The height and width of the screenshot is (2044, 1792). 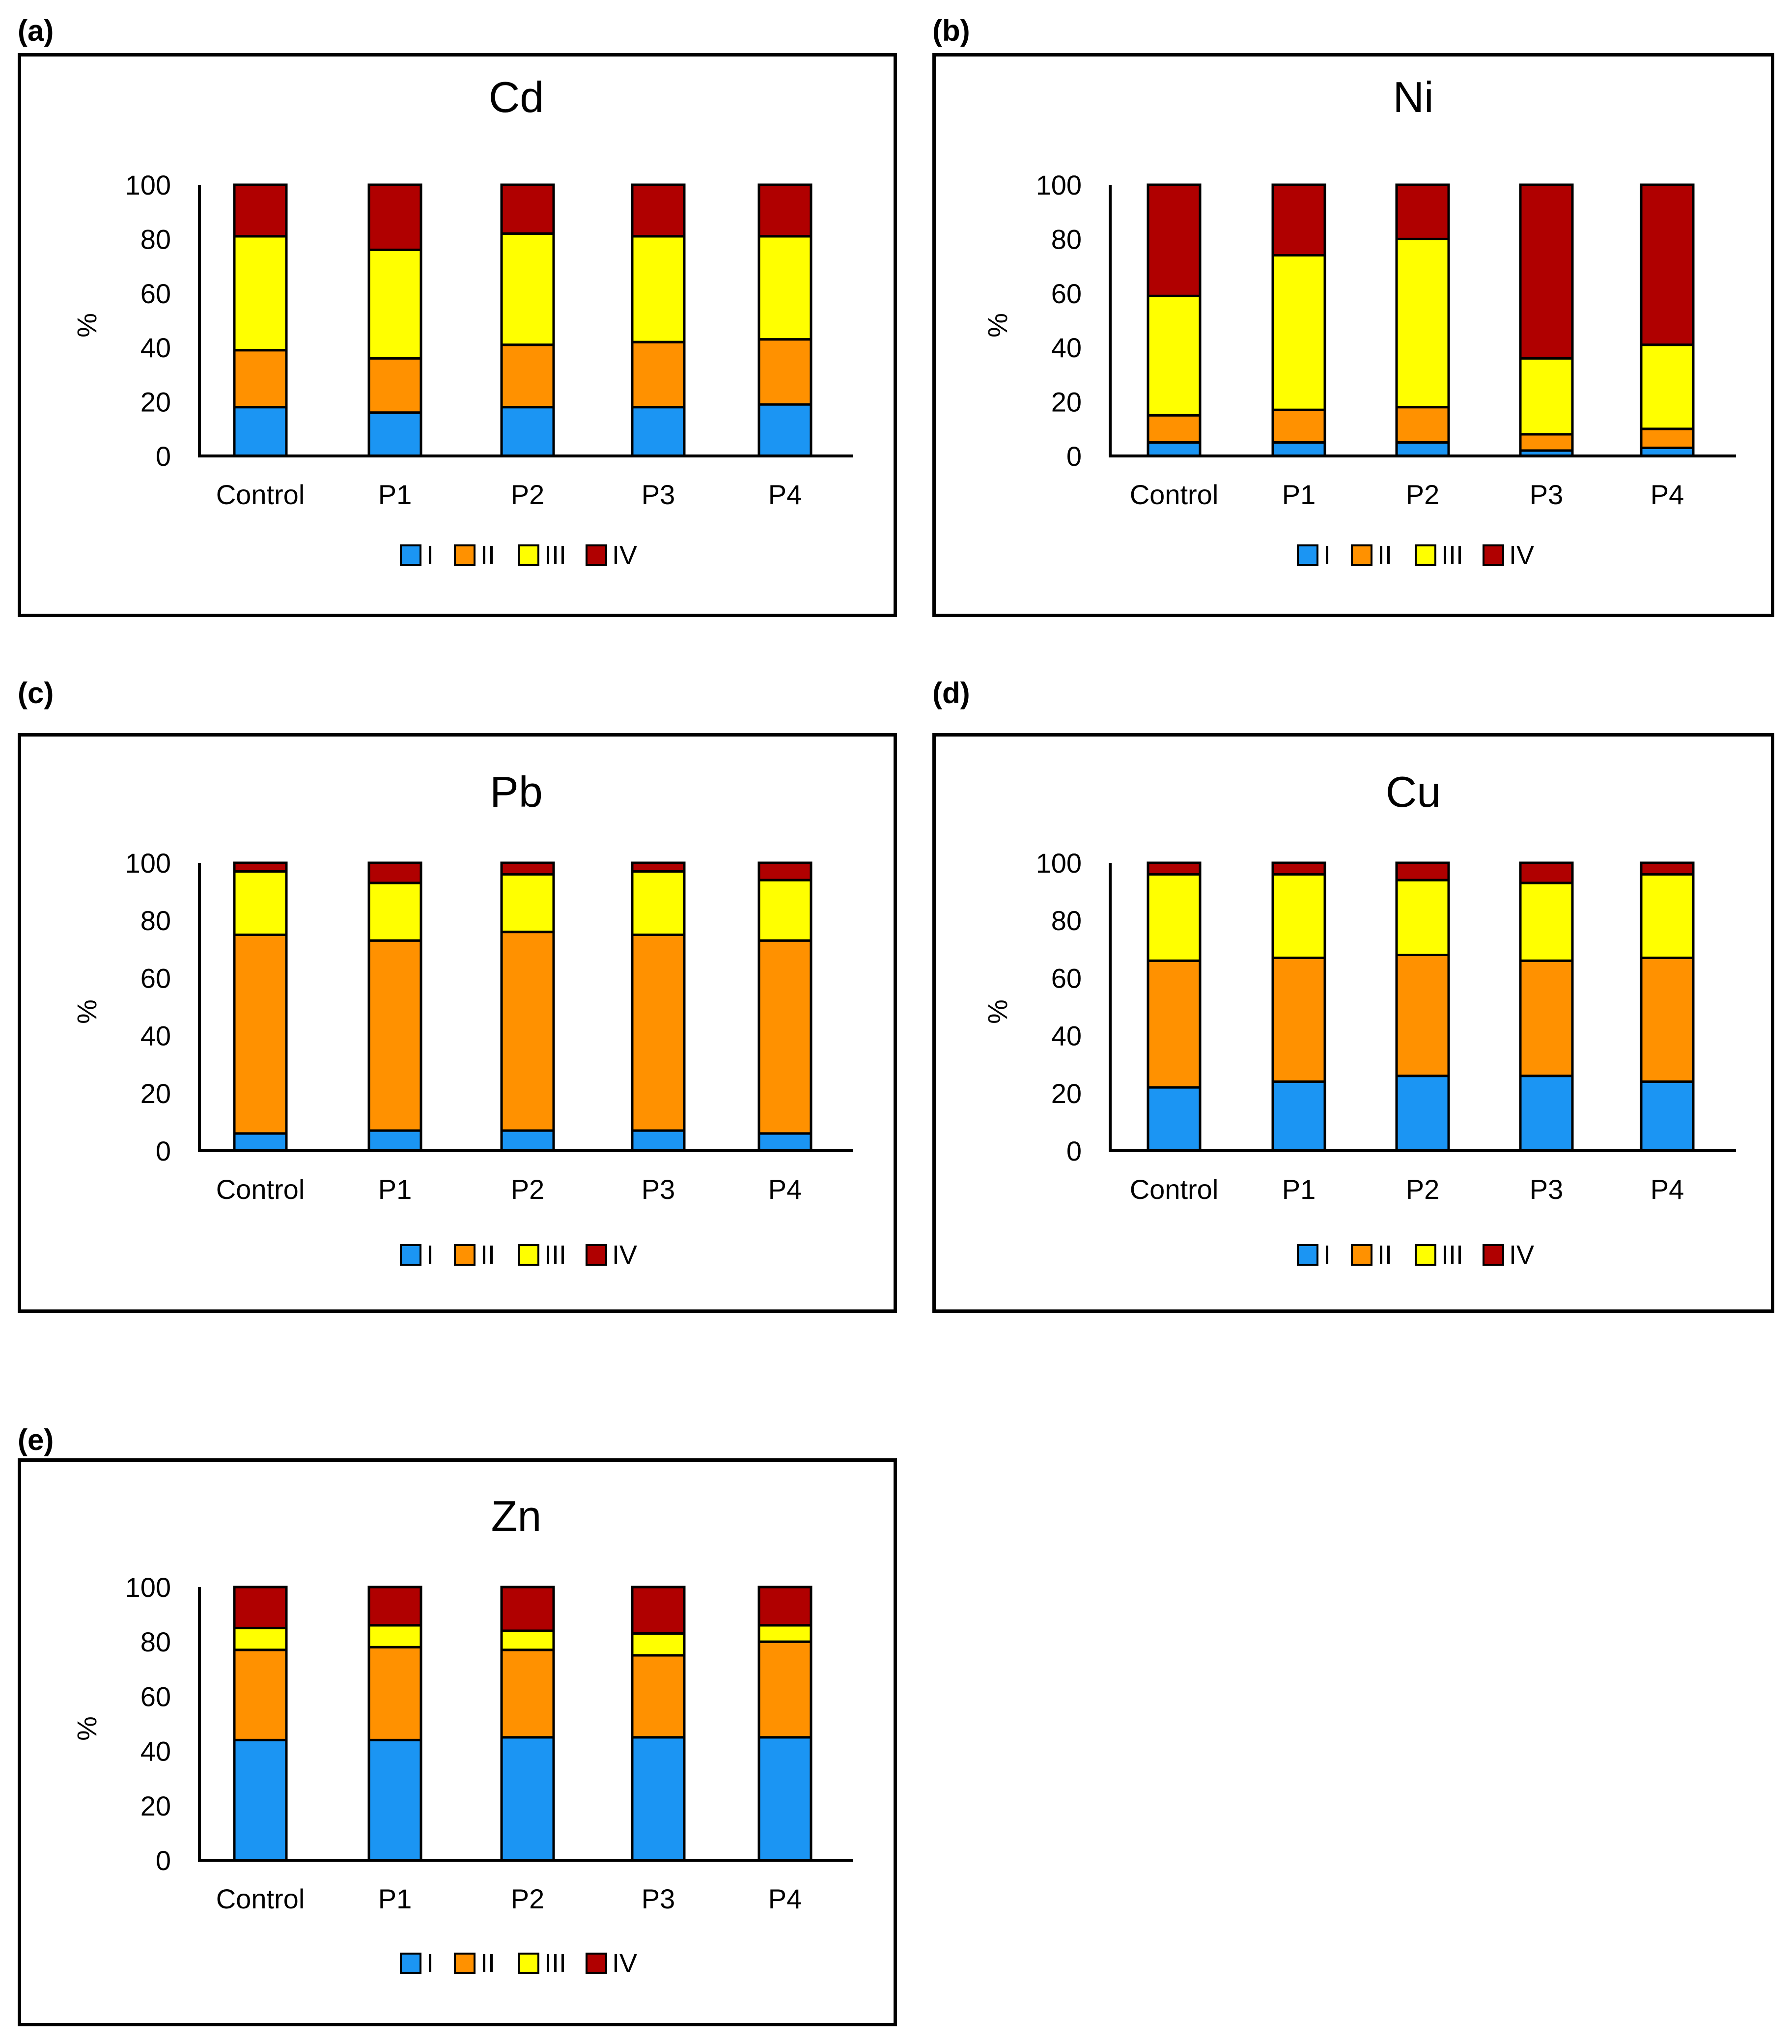 What do you see at coordinates (1413, 791) in the screenshot?
I see `chart-title: Cu` at bounding box center [1413, 791].